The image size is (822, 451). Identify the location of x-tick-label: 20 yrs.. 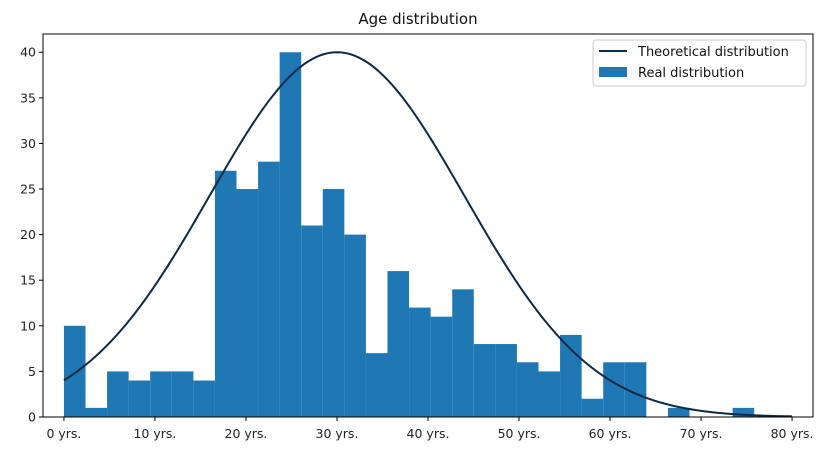
(246, 433).